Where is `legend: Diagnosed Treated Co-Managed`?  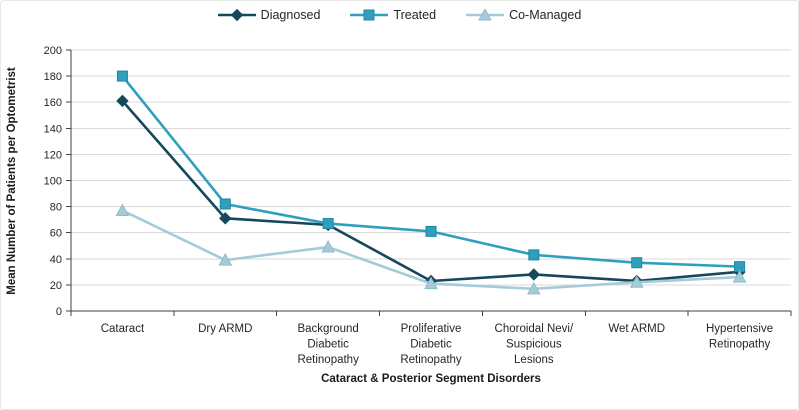
legend: Diagnosed Treated Co-Managed is located at coordinates (399, 15).